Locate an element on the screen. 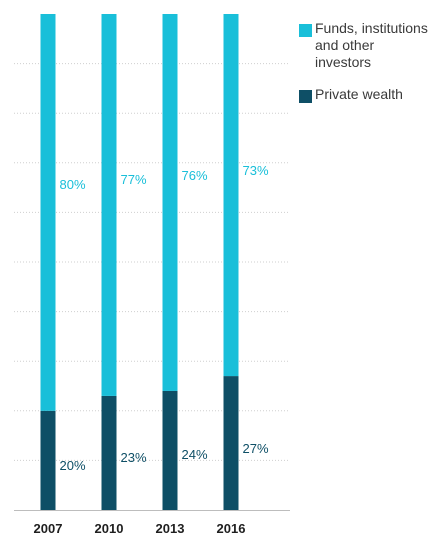  data-label-funds-2010: 77% is located at coordinates (134, 179).